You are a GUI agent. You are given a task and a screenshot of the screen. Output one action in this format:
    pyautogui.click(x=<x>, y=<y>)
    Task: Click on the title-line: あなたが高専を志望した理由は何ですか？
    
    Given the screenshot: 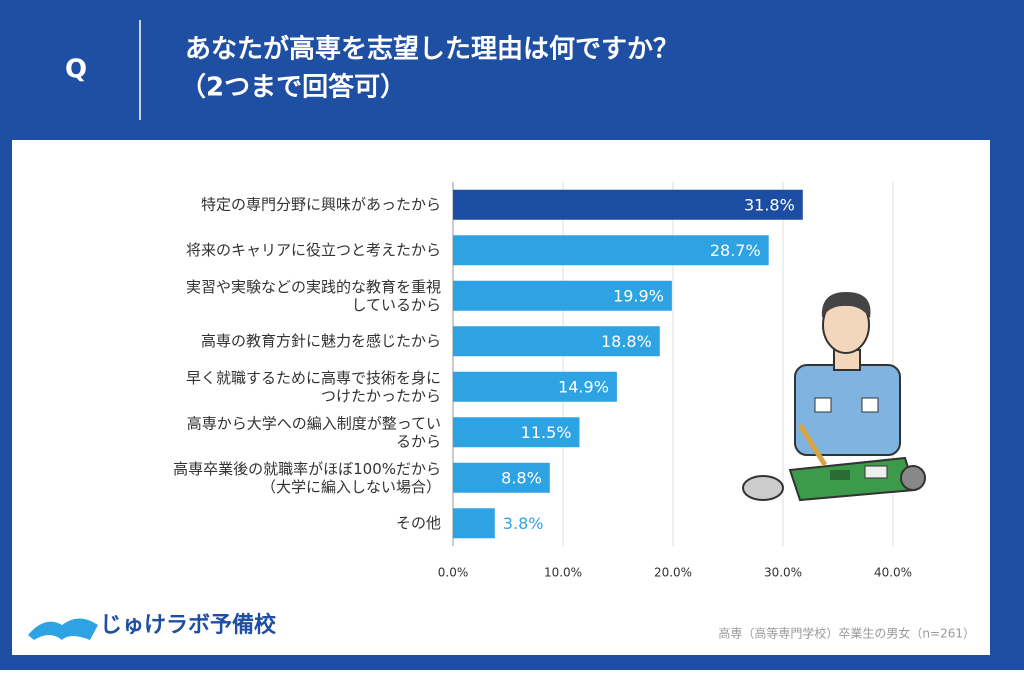 What is the action you would take?
    pyautogui.click(x=432, y=49)
    